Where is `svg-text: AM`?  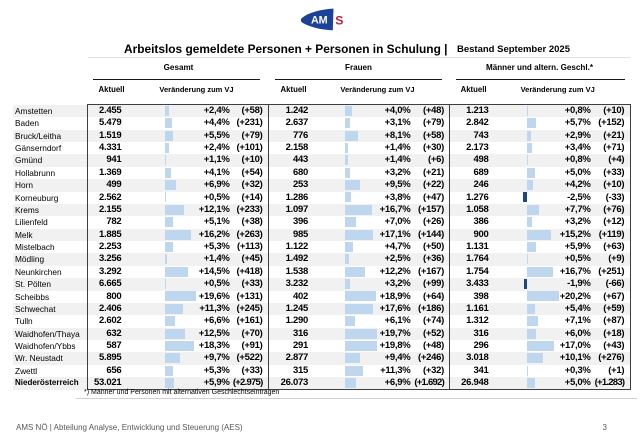
svg-text: AM is located at coordinates (319, 20).